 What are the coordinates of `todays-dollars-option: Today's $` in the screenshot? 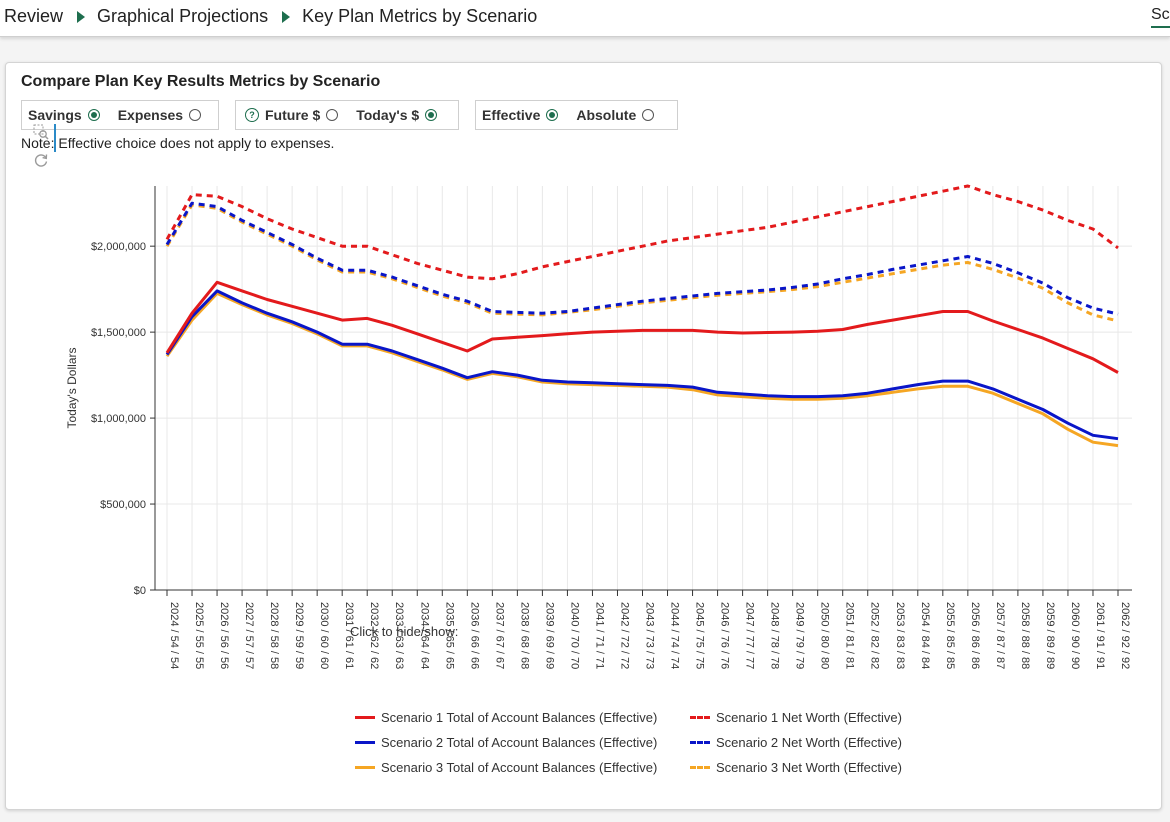 It's located at (397, 115).